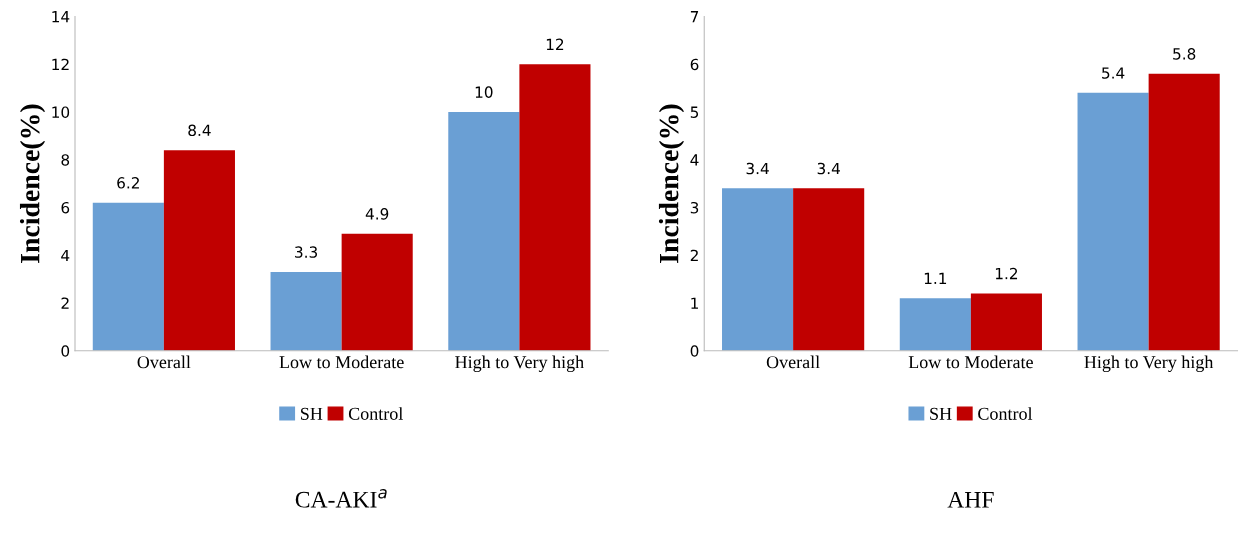  What do you see at coordinates (61, 17) in the screenshot?
I see `y-tick-label: 14` at bounding box center [61, 17].